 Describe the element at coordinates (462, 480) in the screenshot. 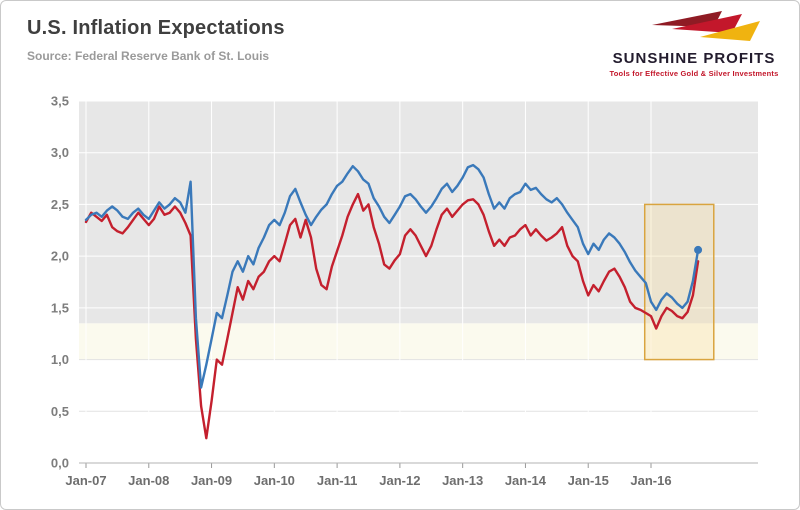

I see `svg-text: Jan-13` at that location.